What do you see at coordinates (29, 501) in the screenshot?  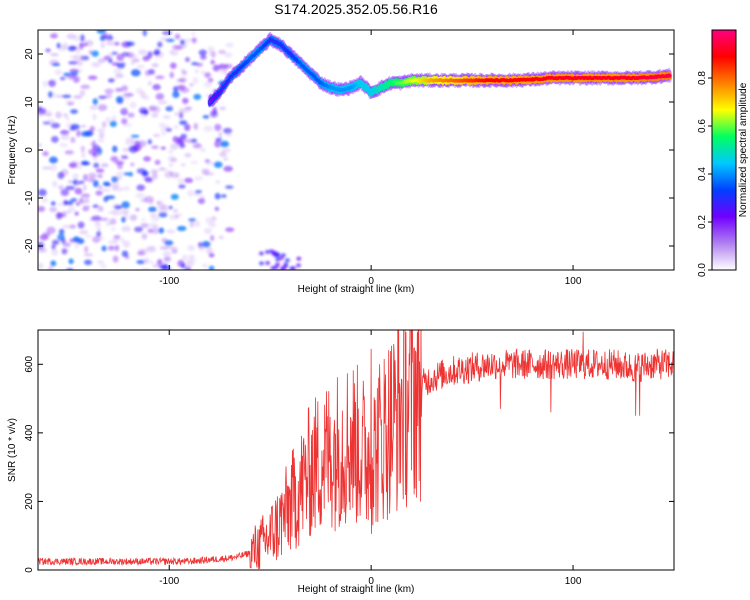 I see `snr-y-tick-label: 200` at bounding box center [29, 501].